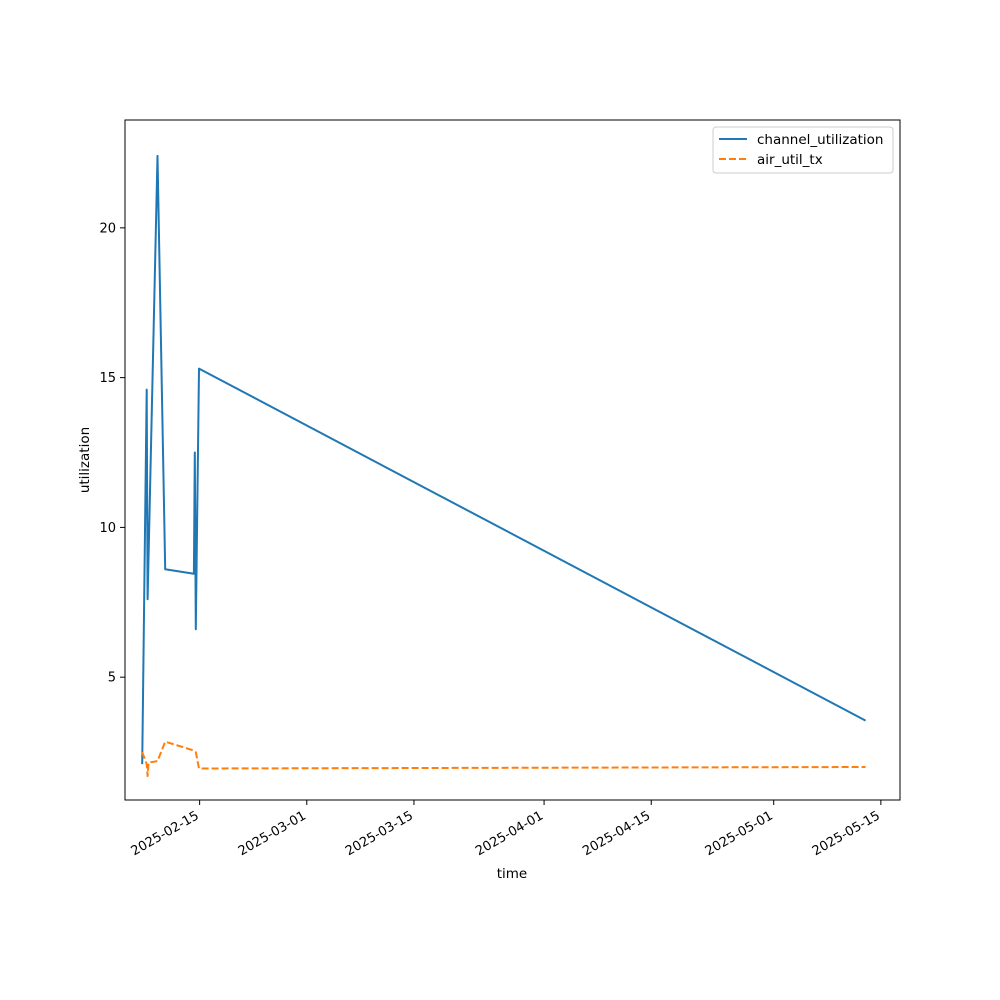 Image resolution: width=1000 pixels, height=1000 pixels. Describe the element at coordinates (846, 833) in the screenshot. I see `x-tick-label: 2025-05-15` at that location.